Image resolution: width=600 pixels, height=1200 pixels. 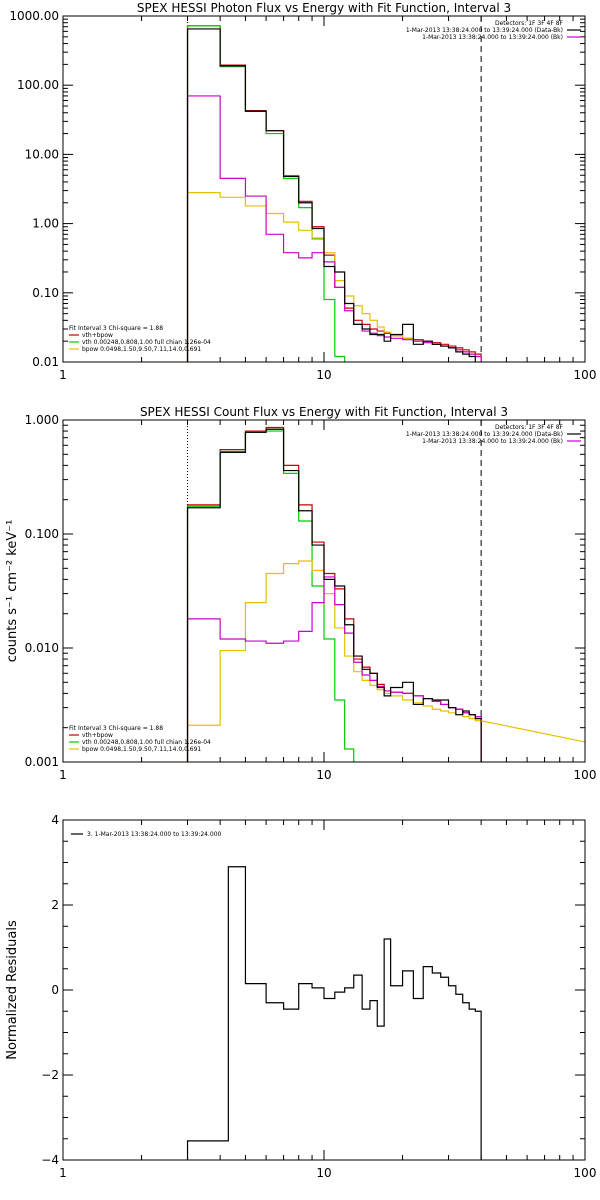 I want to click on y-tick-label: 1.00, so click(x=45, y=224).